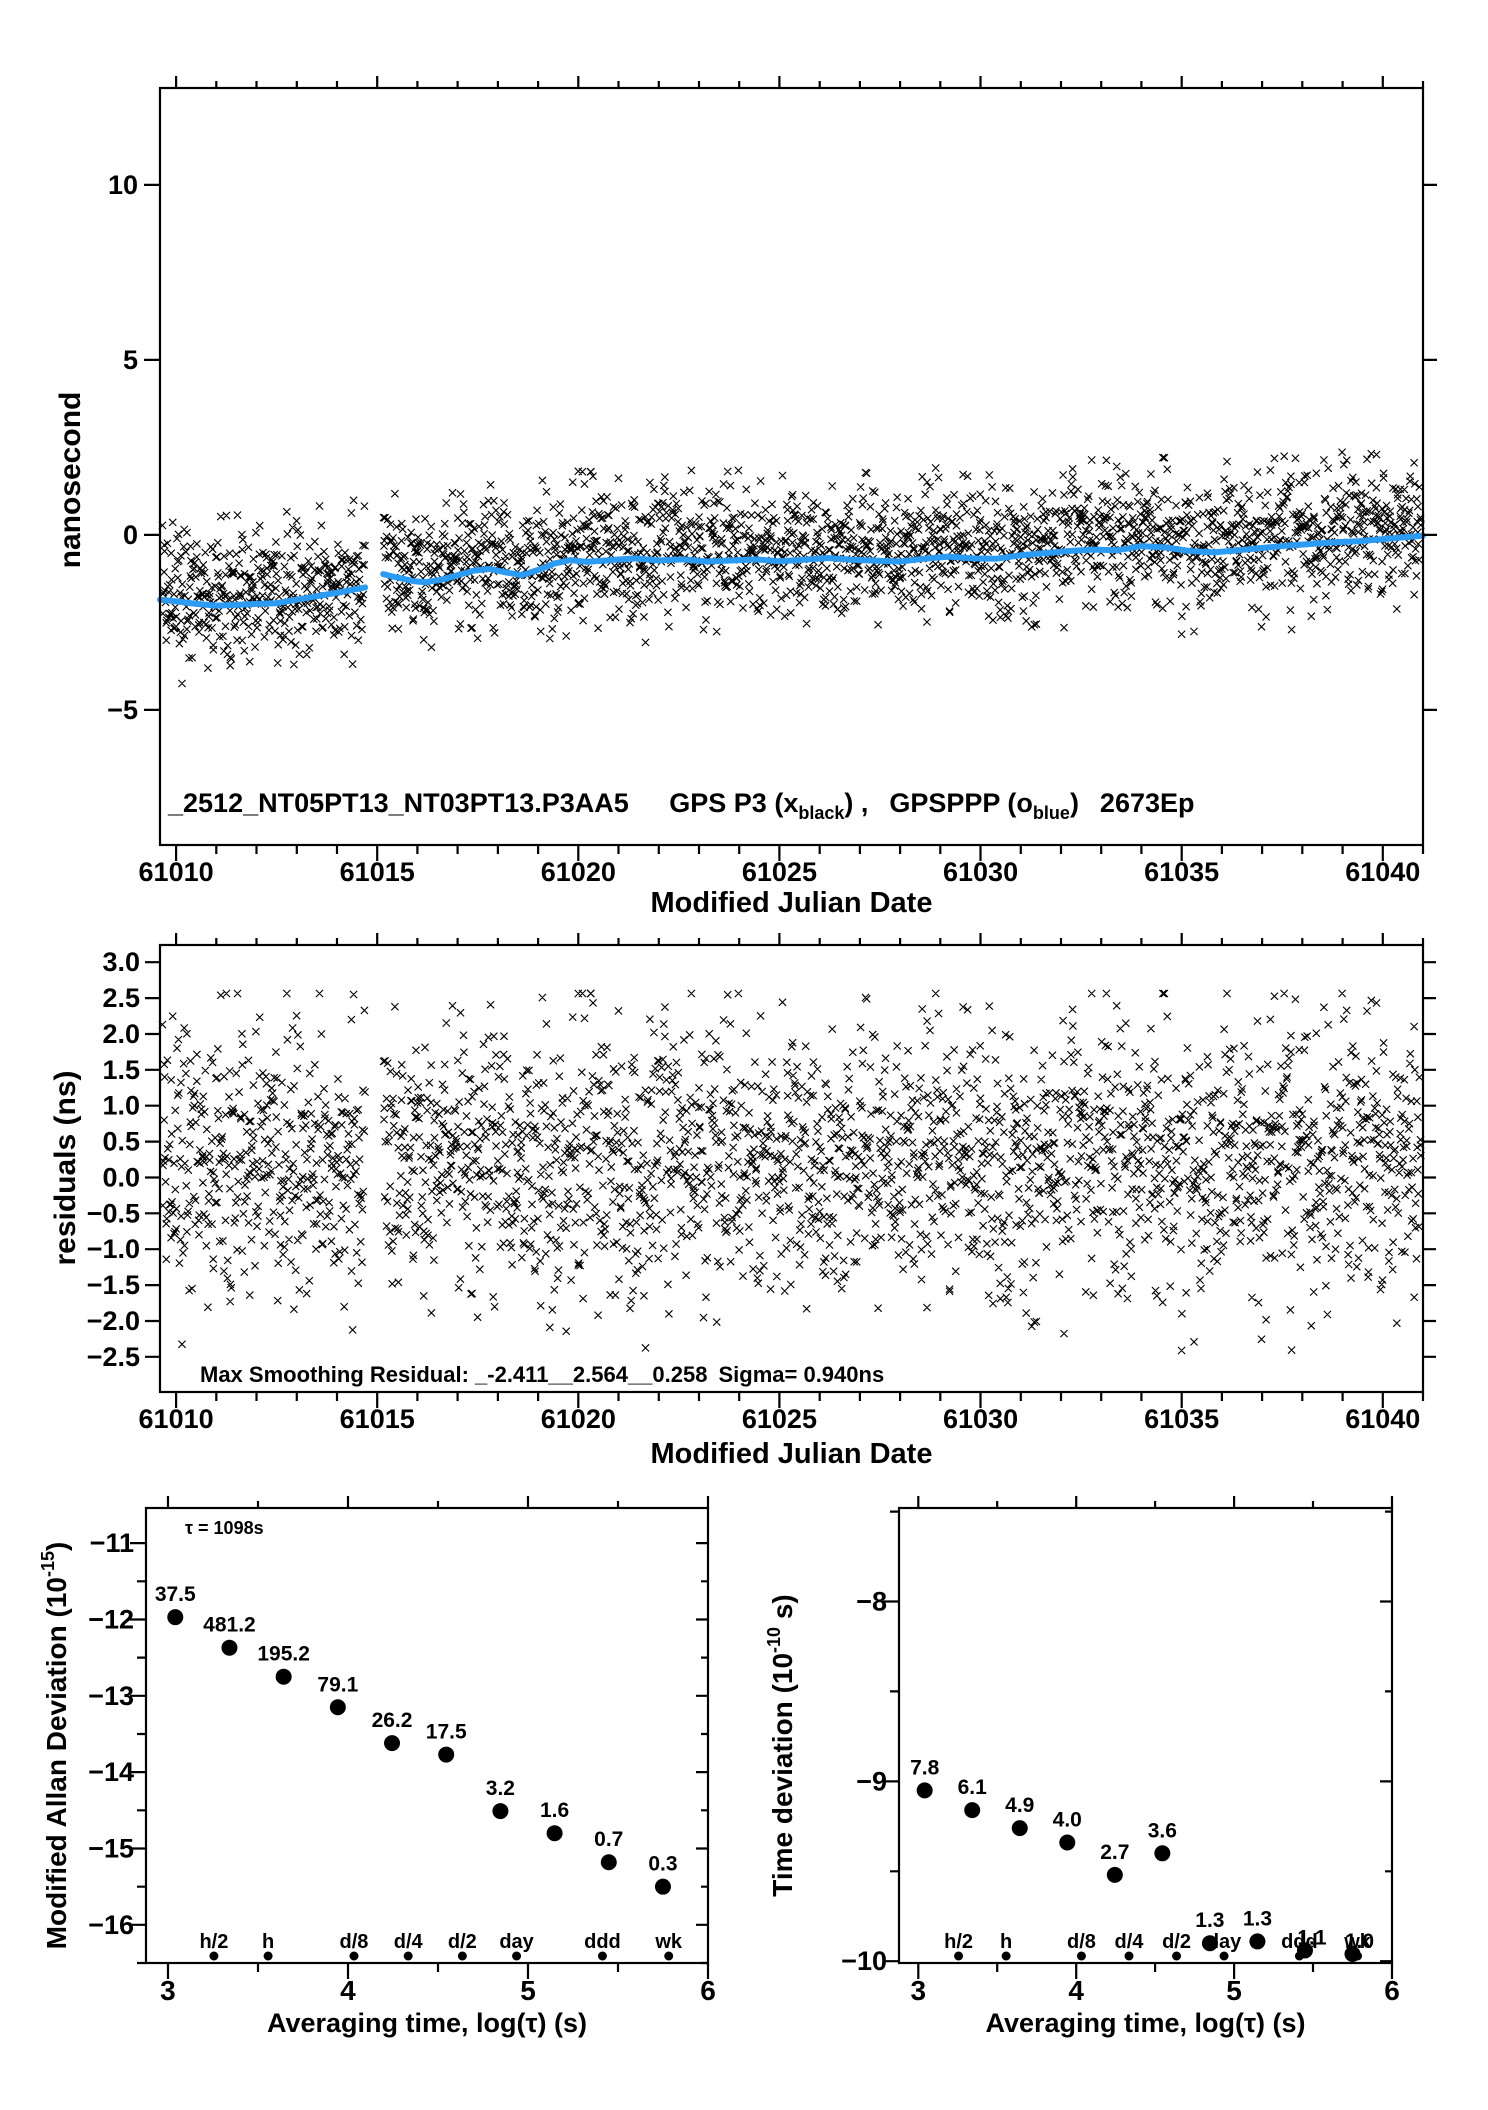  I want to click on y-tick-label: −13, so click(111, 1696).